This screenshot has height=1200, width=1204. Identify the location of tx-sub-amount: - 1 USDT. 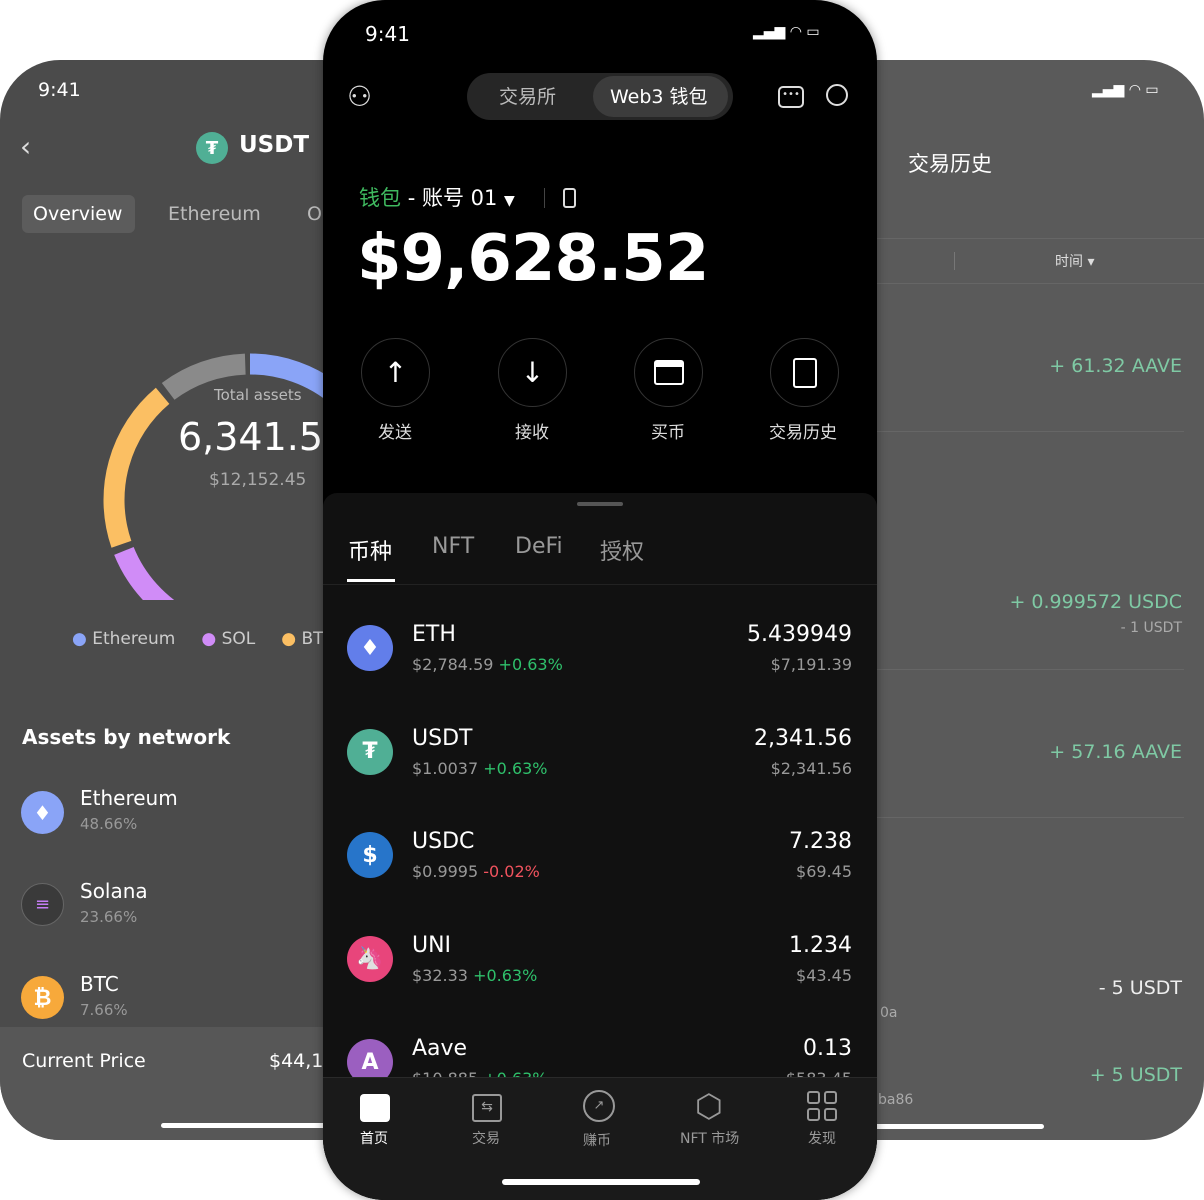
(1151, 628).